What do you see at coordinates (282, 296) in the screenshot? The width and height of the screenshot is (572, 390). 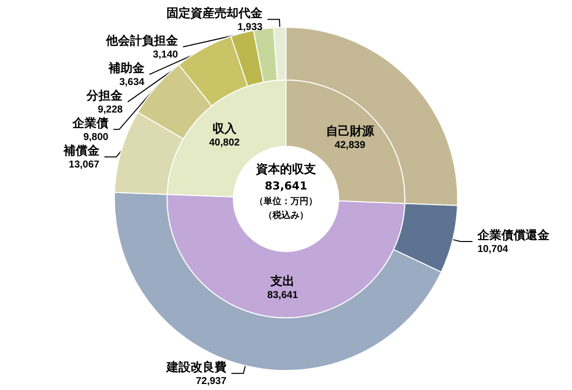 I see `data-label: 83,641` at bounding box center [282, 296].